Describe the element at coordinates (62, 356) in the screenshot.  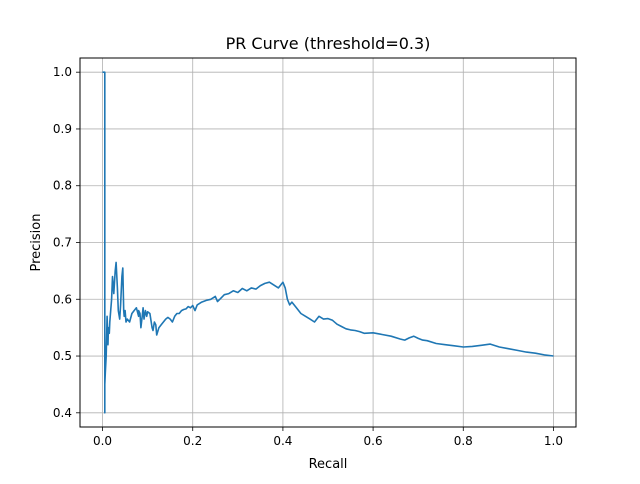
I see `y-tick-label: 0.5` at that location.